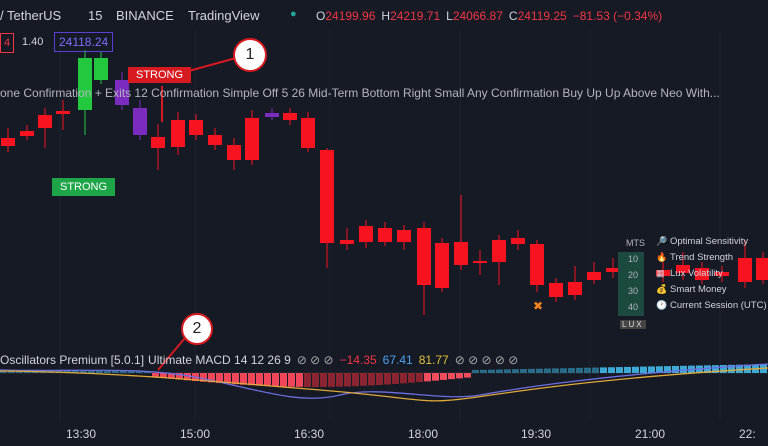  What do you see at coordinates (160, 75) in the screenshot?
I see `strong-sell-label: STRONG` at bounding box center [160, 75].